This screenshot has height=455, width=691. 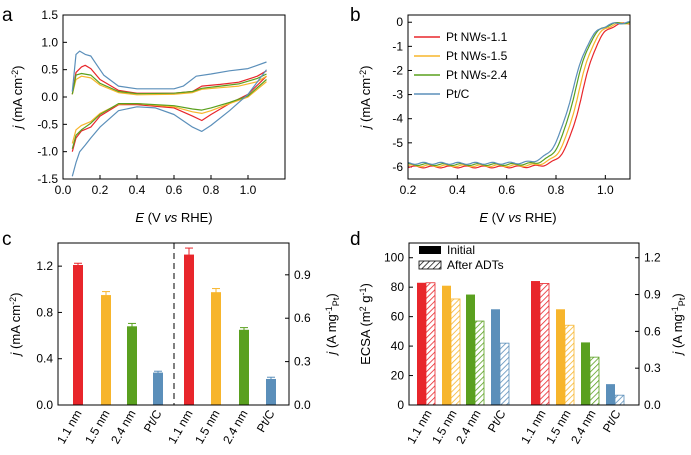 What do you see at coordinates (394, 258) in the screenshot?
I see `d-ltick-label: 100` at bounding box center [394, 258].